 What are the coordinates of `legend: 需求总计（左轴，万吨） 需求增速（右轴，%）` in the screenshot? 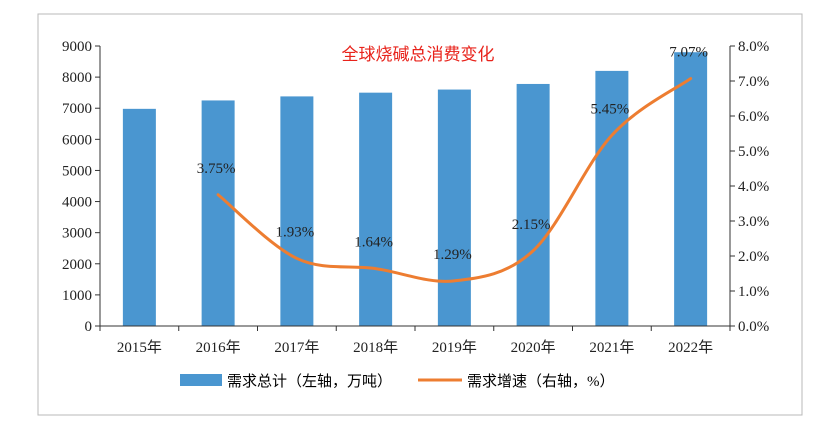 It's located at (397, 381).